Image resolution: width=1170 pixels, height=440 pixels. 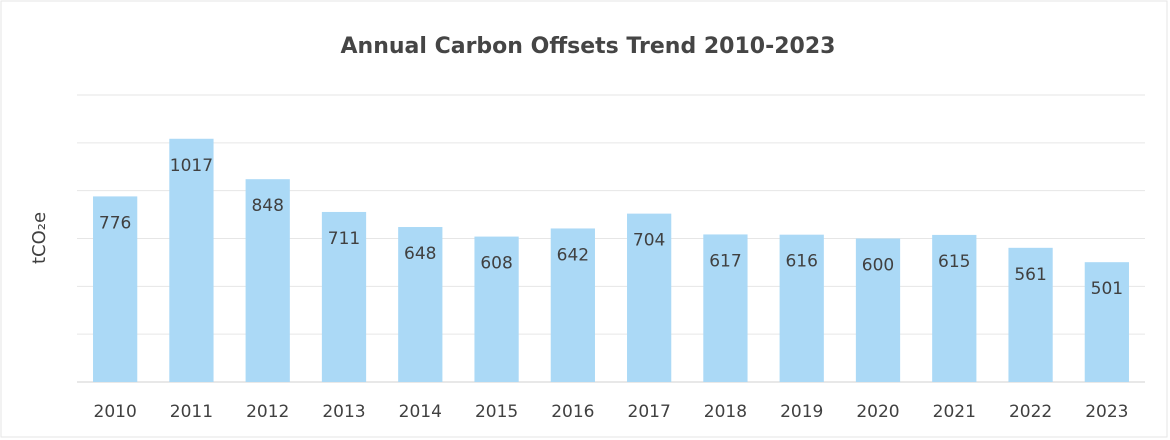 I want to click on data-label: 615, so click(x=954, y=262).